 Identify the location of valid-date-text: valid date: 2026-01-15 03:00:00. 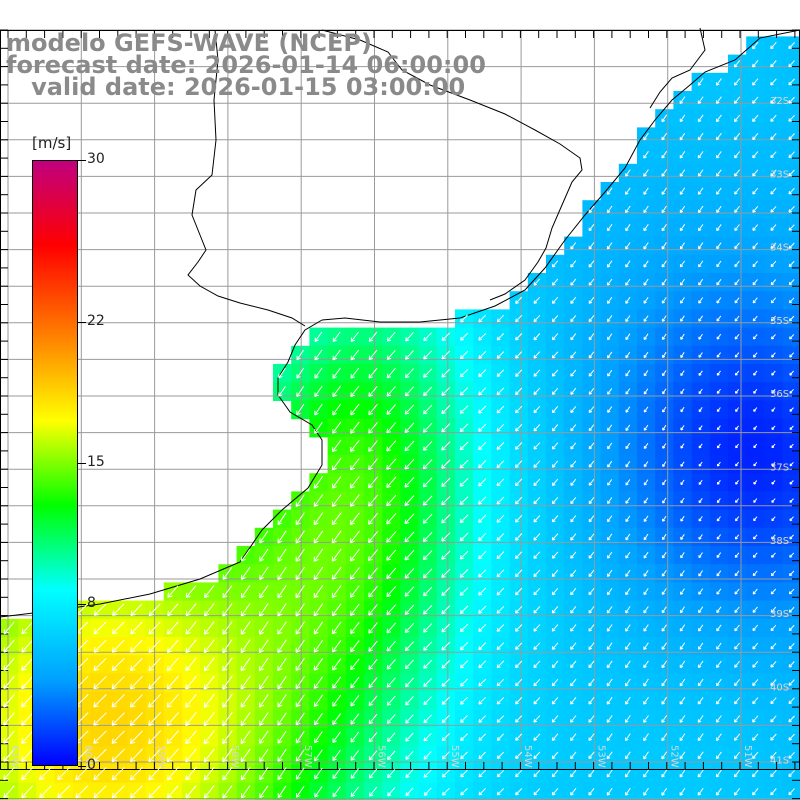
(248, 87).